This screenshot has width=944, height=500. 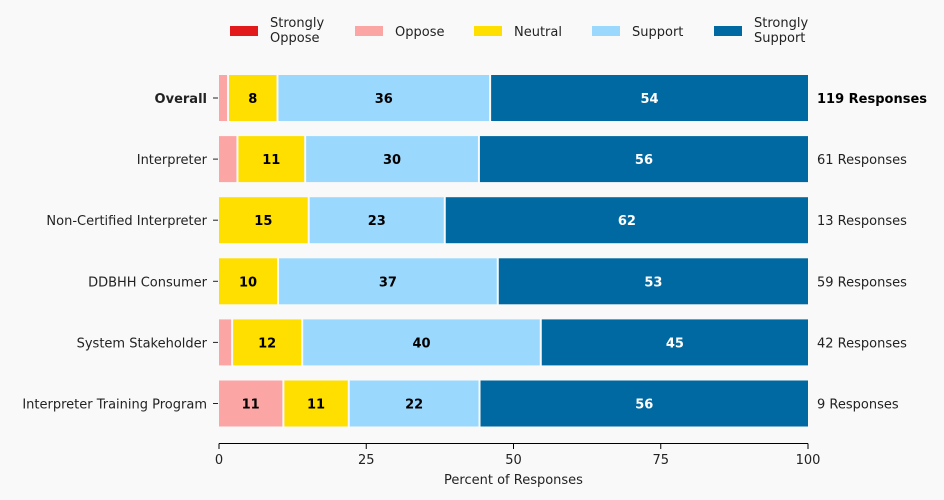 I want to click on data-label: 36, so click(x=384, y=99).